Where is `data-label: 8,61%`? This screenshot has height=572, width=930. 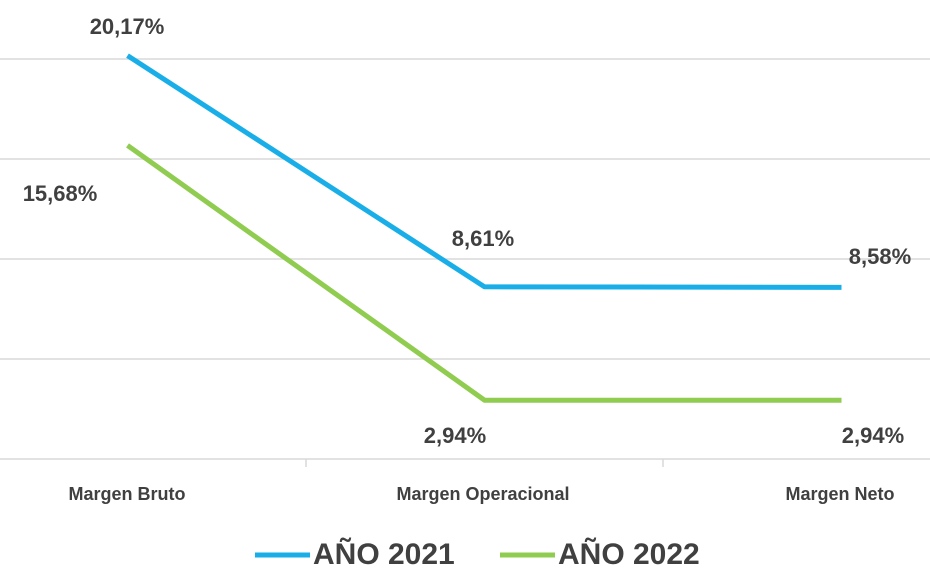
data-label: 8,61% is located at coordinates (483, 238).